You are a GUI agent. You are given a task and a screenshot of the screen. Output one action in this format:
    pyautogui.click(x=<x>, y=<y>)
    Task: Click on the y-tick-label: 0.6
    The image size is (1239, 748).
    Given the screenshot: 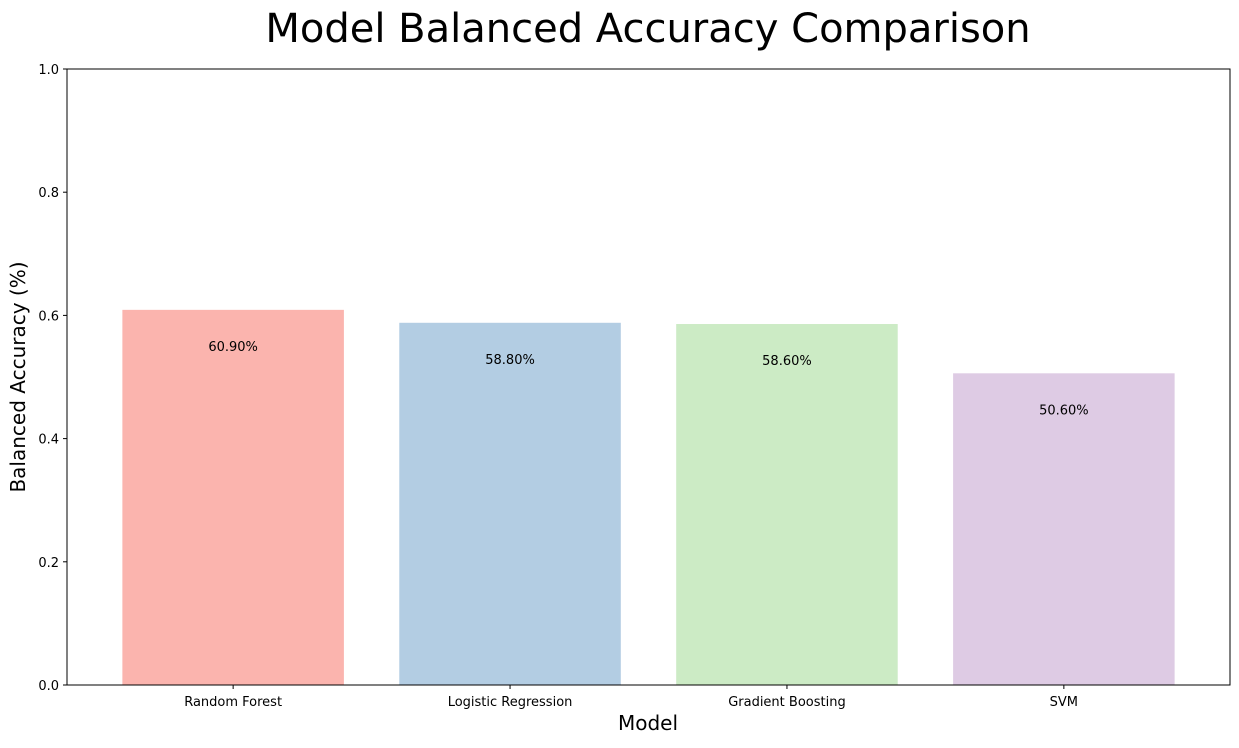 What is the action you would take?
    pyautogui.click(x=48, y=316)
    